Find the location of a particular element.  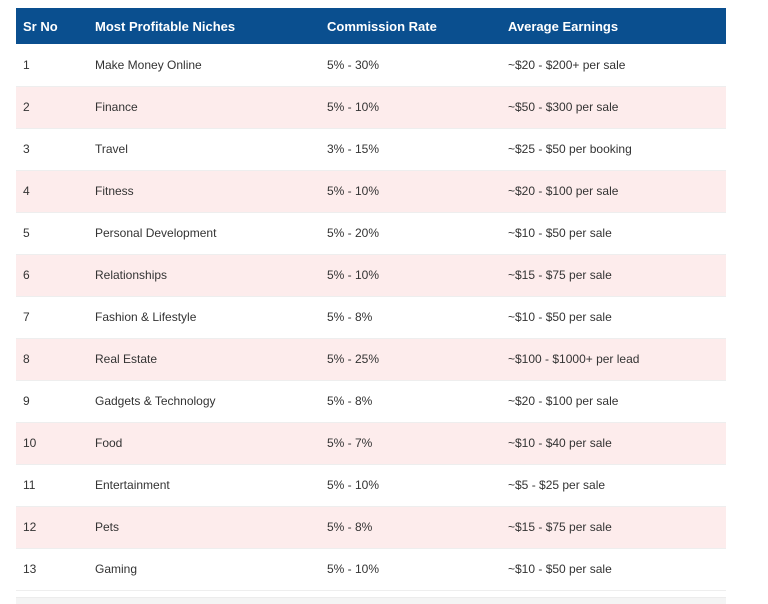

cell-niche: Fashion & Lifestyle is located at coordinates (146, 317).